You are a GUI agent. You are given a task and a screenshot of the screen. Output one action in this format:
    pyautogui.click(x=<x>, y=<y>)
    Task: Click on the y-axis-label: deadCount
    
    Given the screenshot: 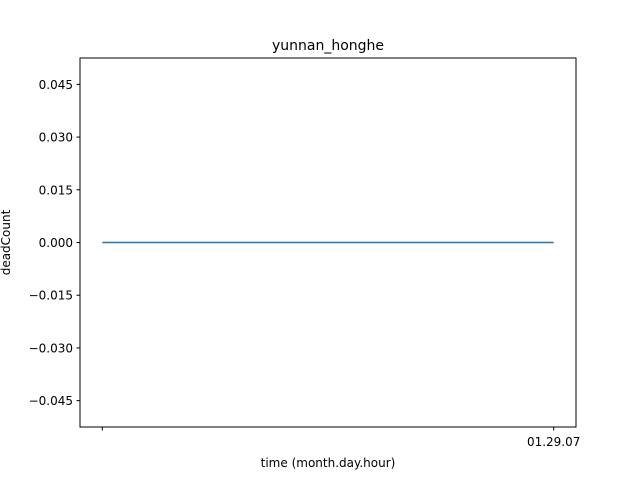 What is the action you would take?
    pyautogui.click(x=6, y=242)
    